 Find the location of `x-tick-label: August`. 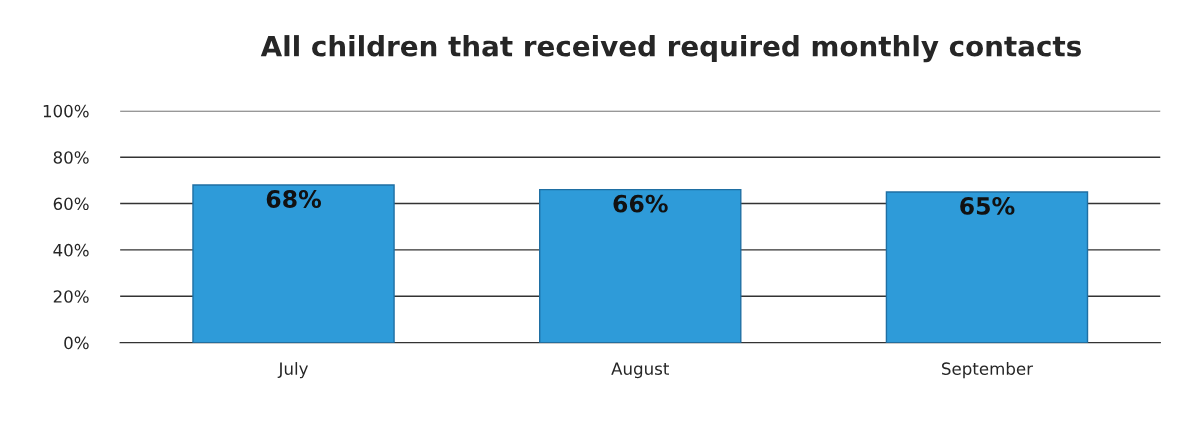

x-tick-label: August is located at coordinates (640, 370).